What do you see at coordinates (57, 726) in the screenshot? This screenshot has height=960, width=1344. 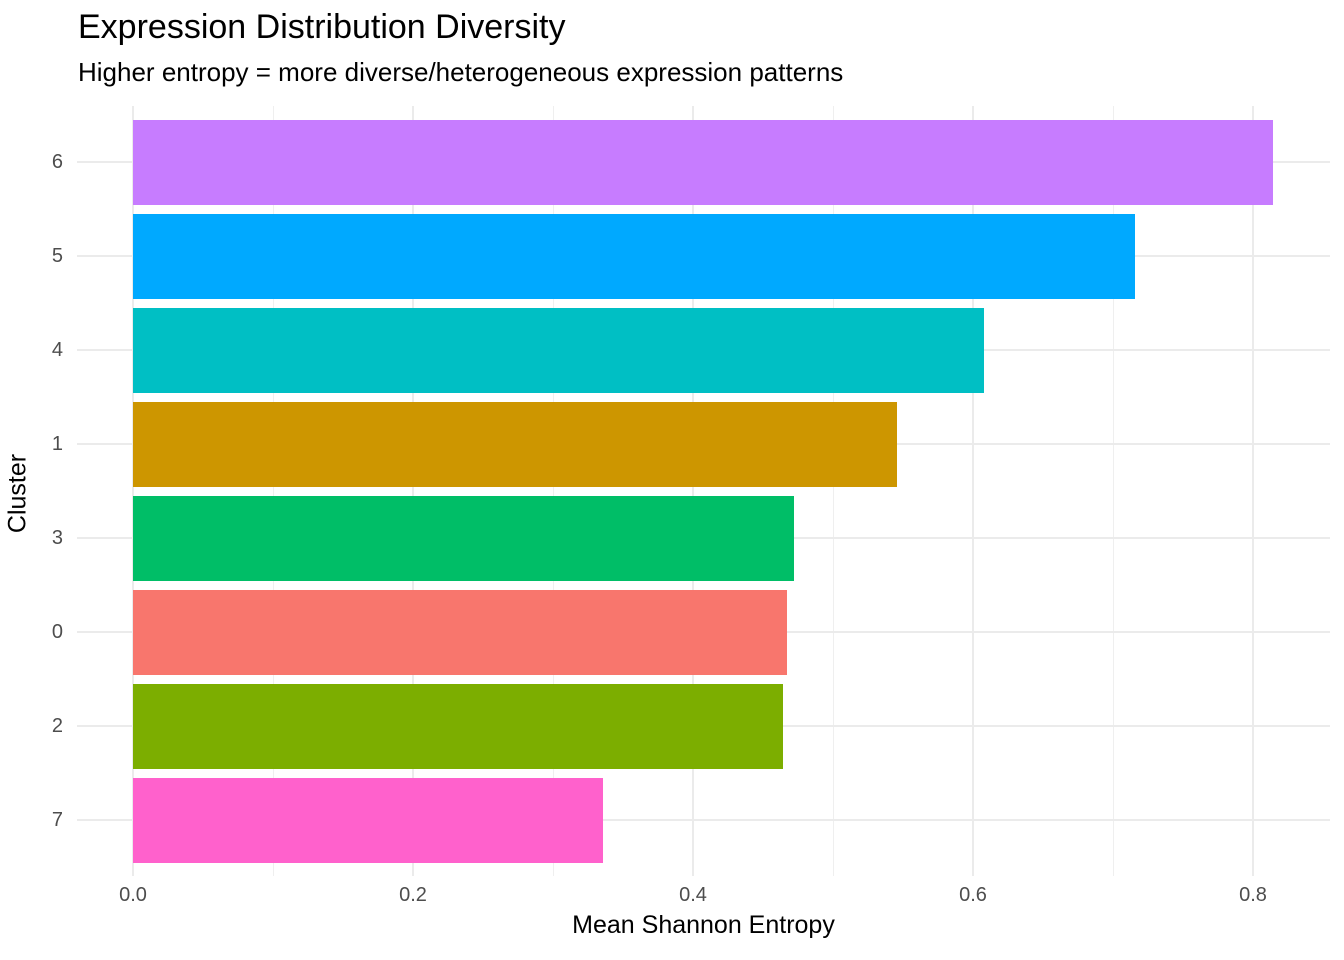 I see `y-tick-label: 2` at bounding box center [57, 726].